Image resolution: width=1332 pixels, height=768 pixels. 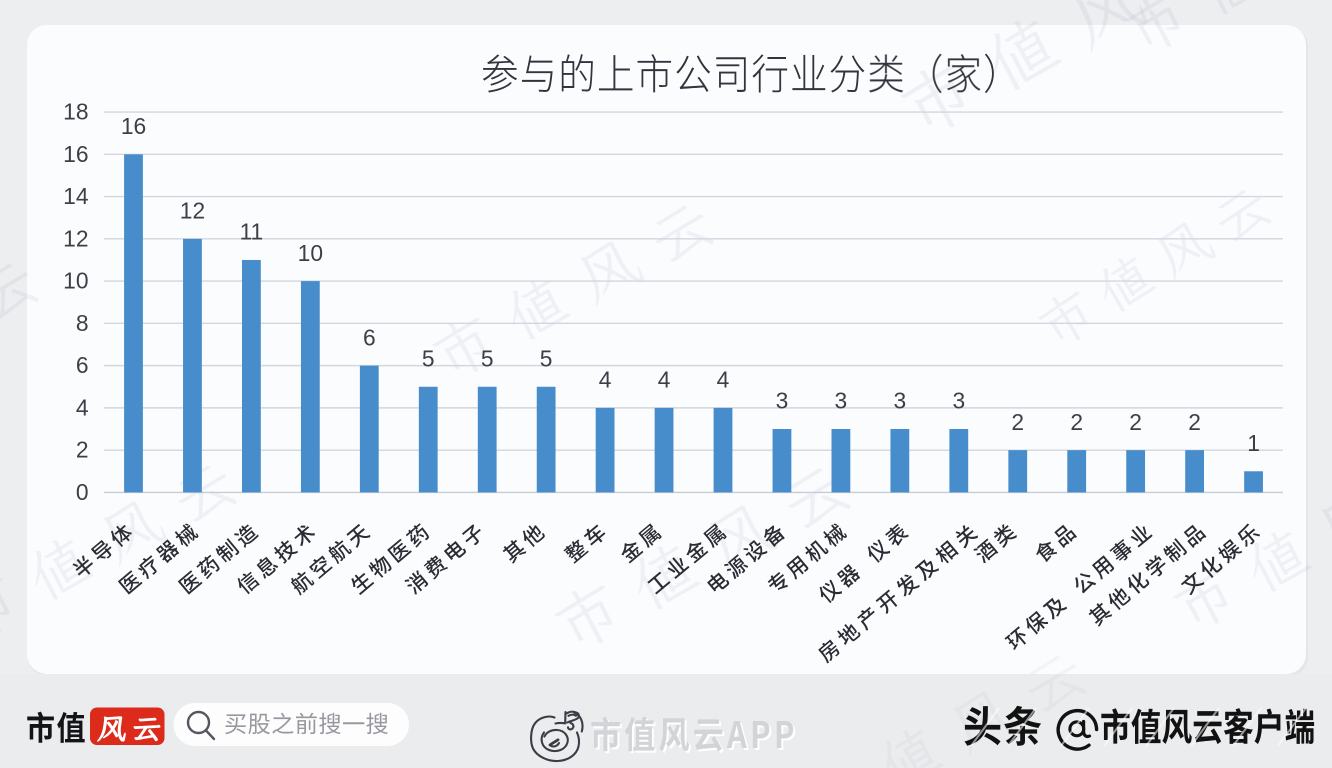 I want to click on svg-text: 18, so click(x=75, y=112).